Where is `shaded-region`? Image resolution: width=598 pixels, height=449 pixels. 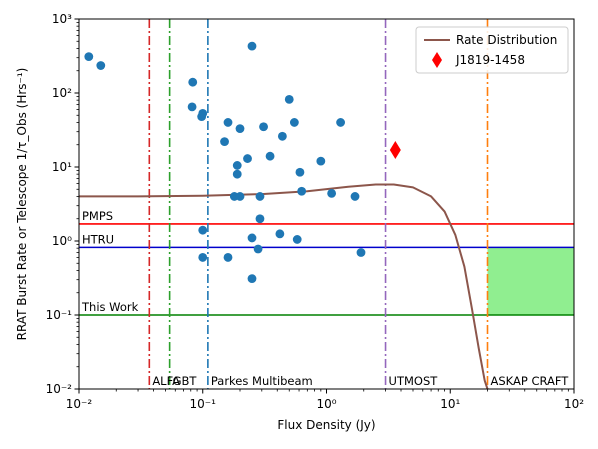 shaded-region is located at coordinates (530, 281).